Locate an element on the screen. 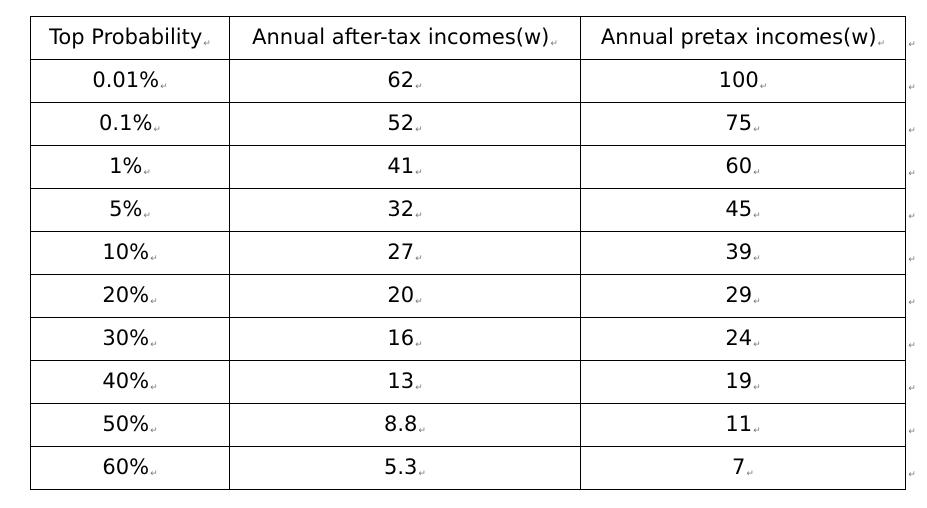 The height and width of the screenshot is (508, 927). table-row: 1%↵ 41↵ 60↵ is located at coordinates (468, 167).